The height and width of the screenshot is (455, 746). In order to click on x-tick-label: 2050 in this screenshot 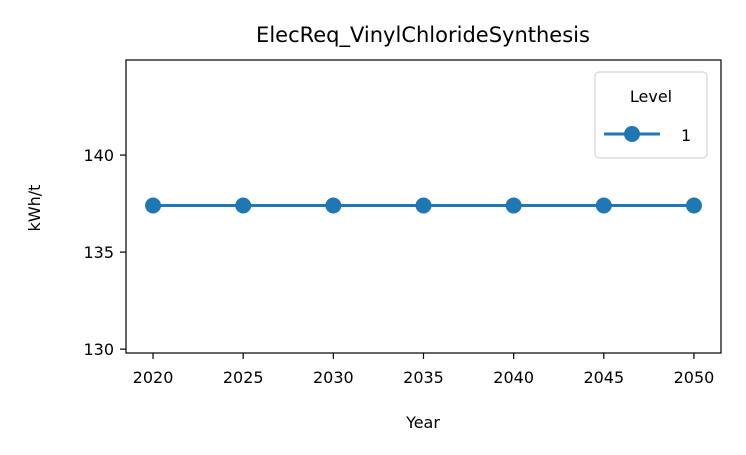, I will do `click(694, 377)`.